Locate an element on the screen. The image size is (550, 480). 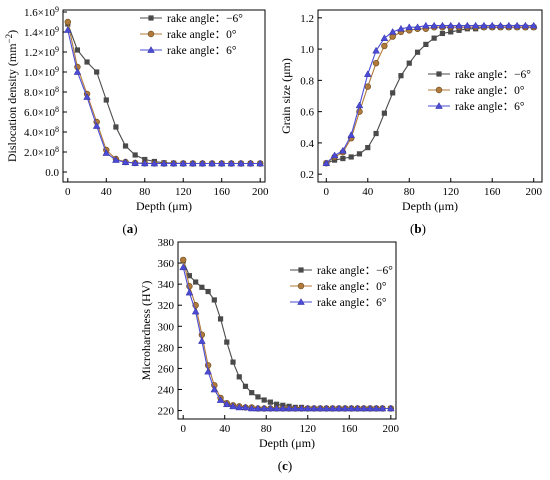
y-tick-label: 1.2 is located at coordinates (307, 19).